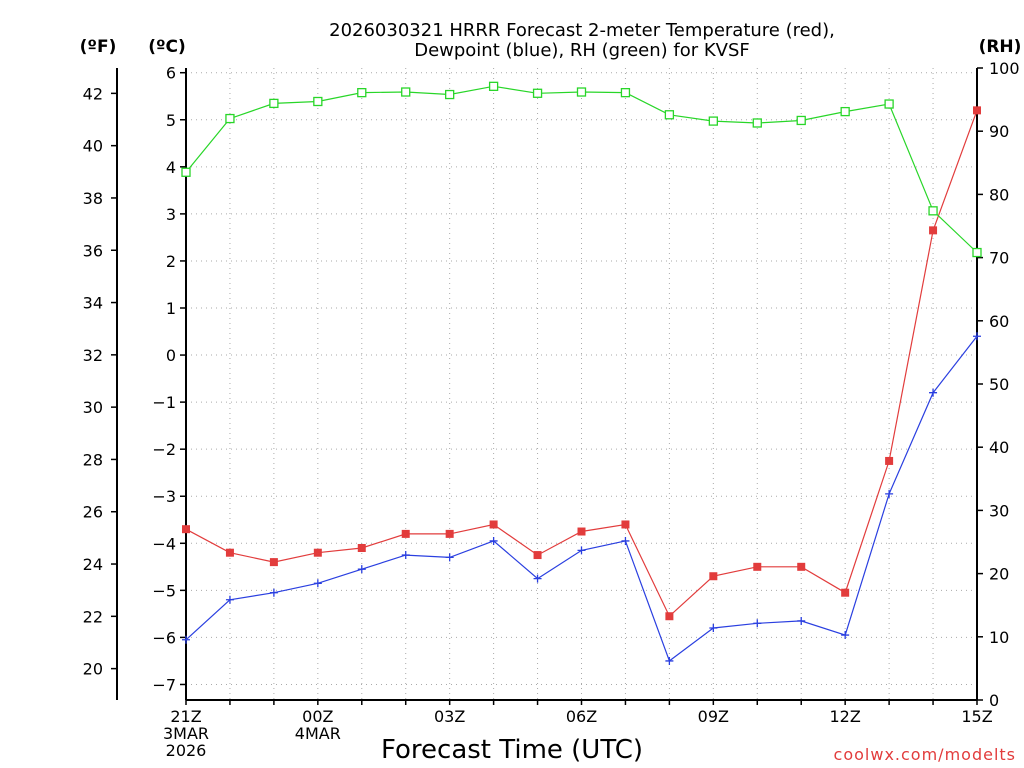 The height and width of the screenshot is (768, 1024). Describe the element at coordinates (999, 194) in the screenshot. I see `rh-tick-label: 80` at that location.